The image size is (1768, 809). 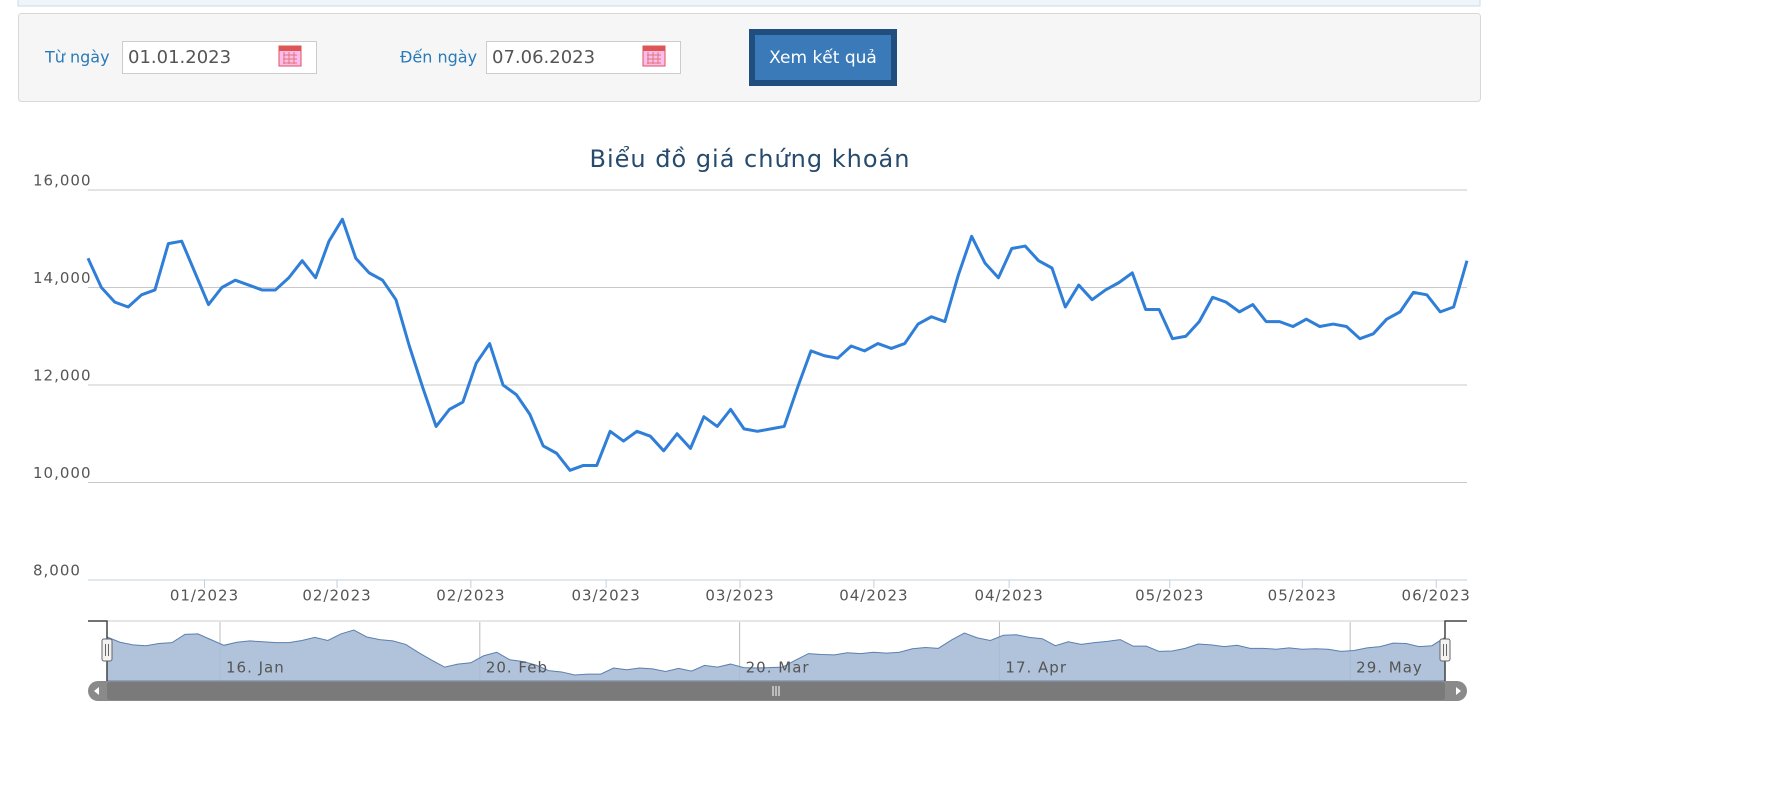 What do you see at coordinates (438, 57) in the screenshot?
I see `to-label: Đến ngày` at bounding box center [438, 57].